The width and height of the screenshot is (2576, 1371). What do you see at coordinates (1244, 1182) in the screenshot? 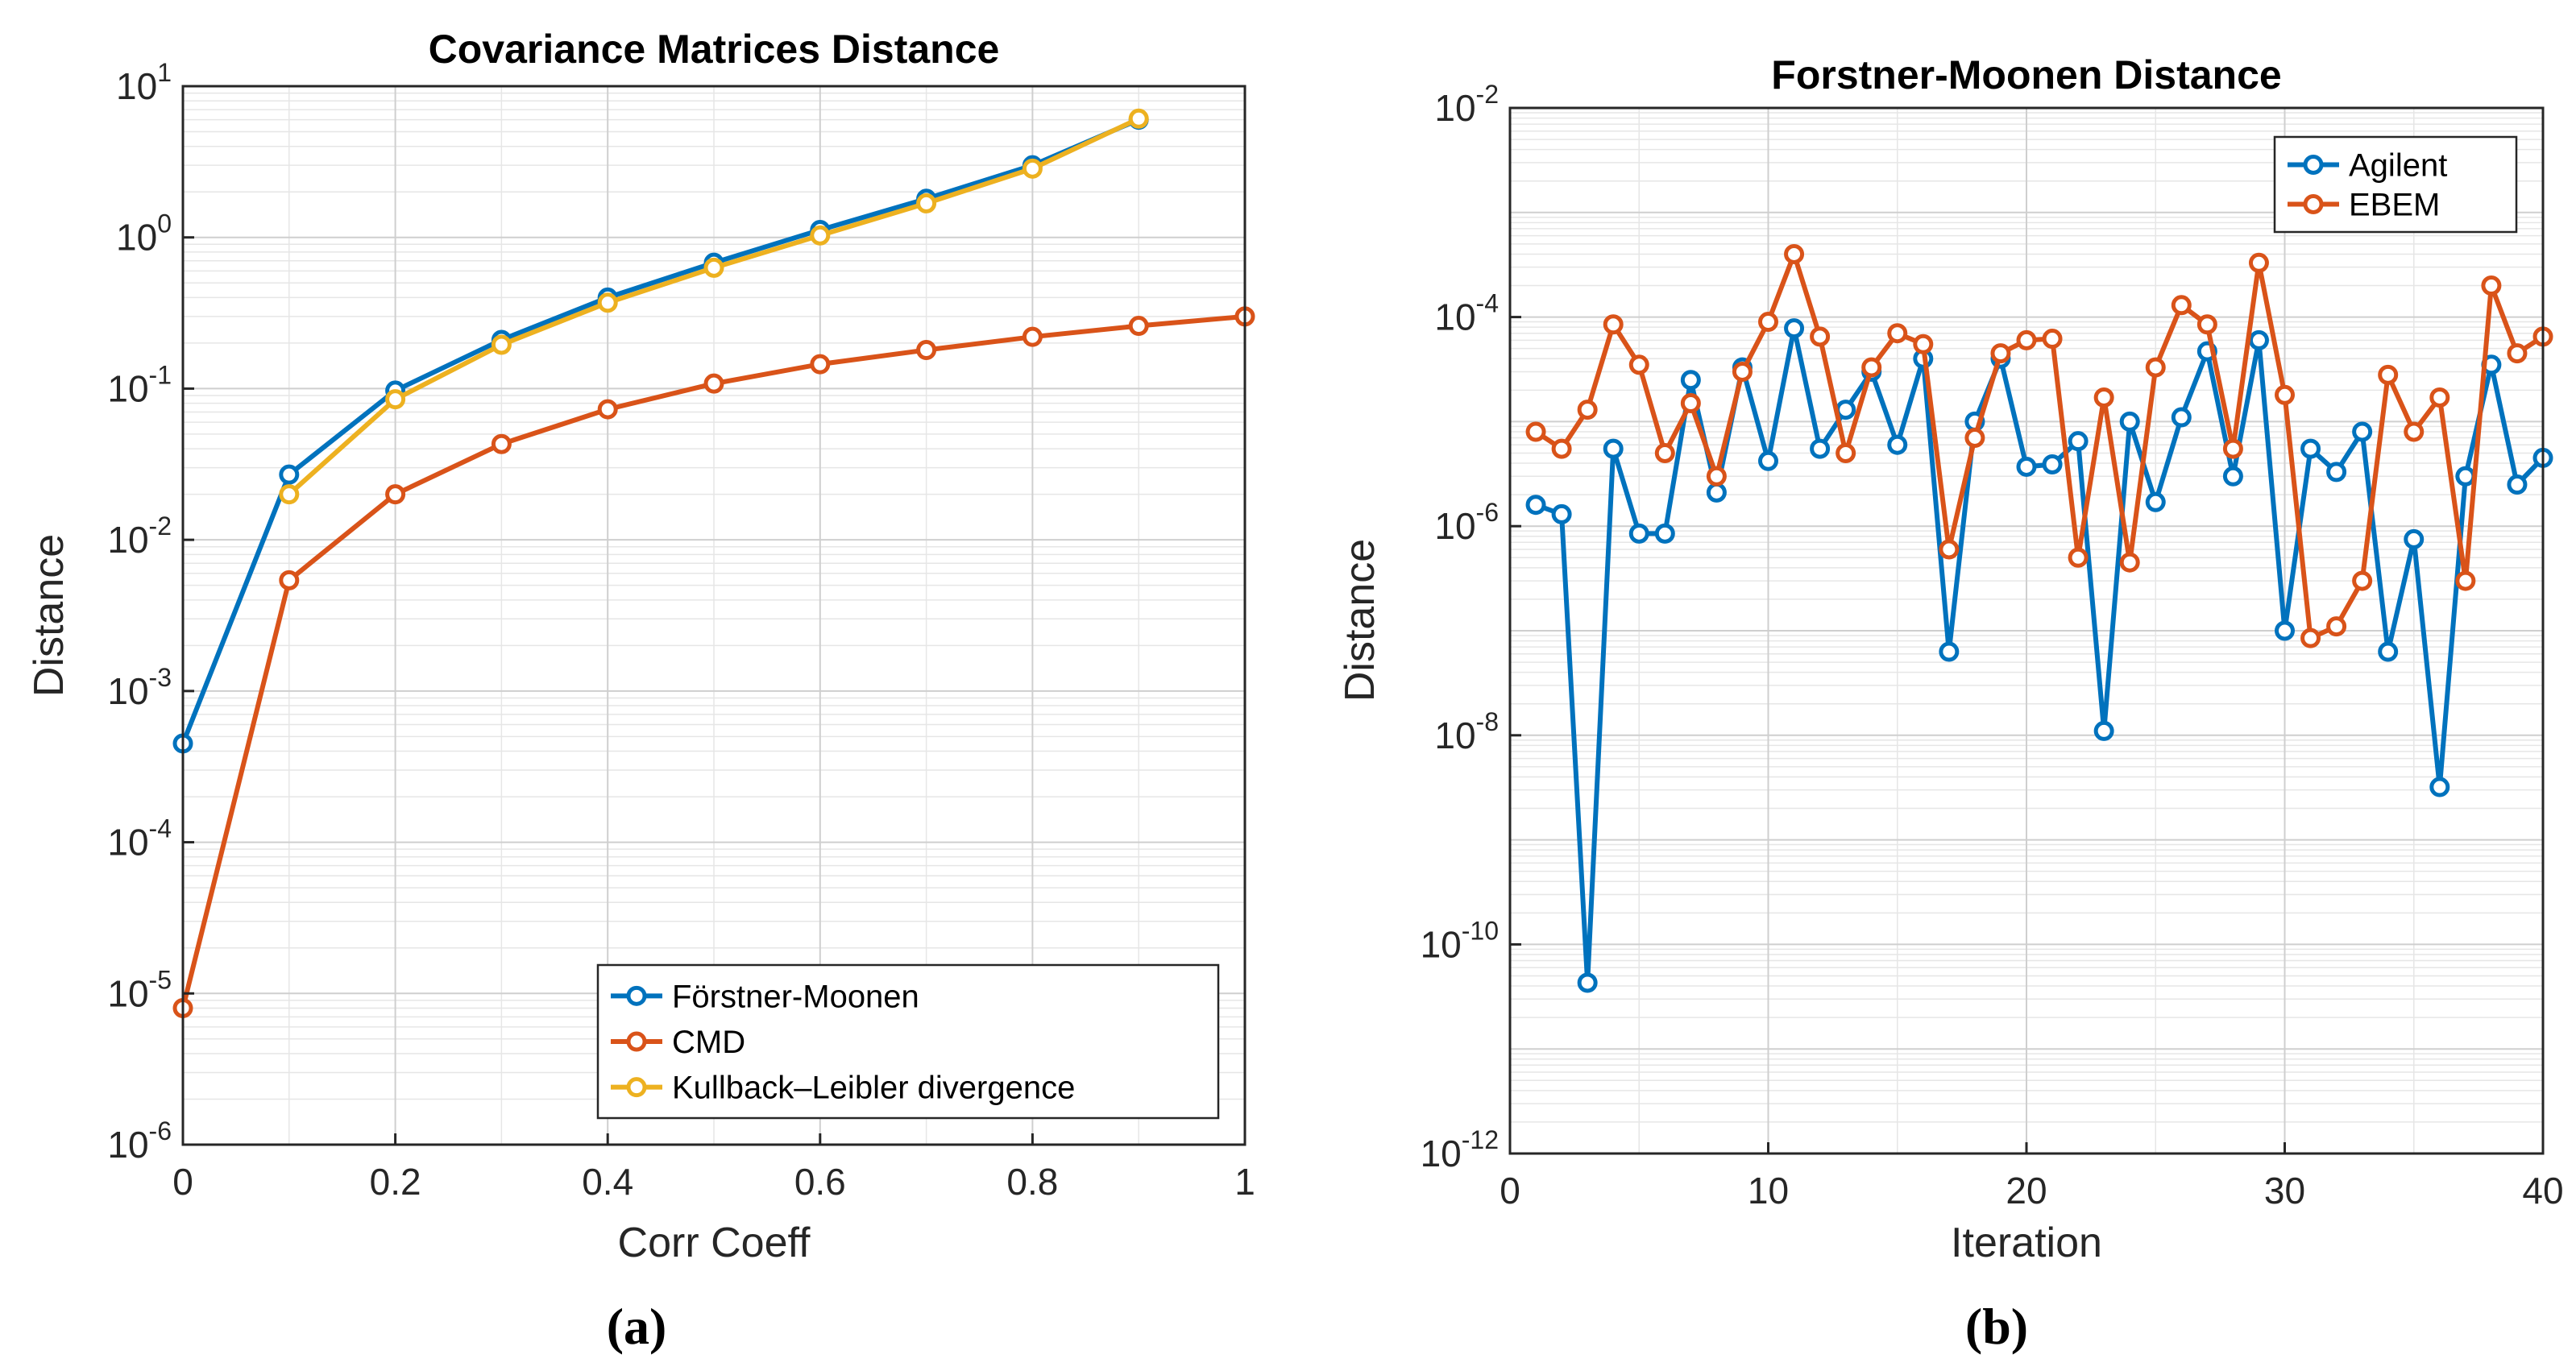
I see `x-tick-label: 1` at bounding box center [1244, 1182].